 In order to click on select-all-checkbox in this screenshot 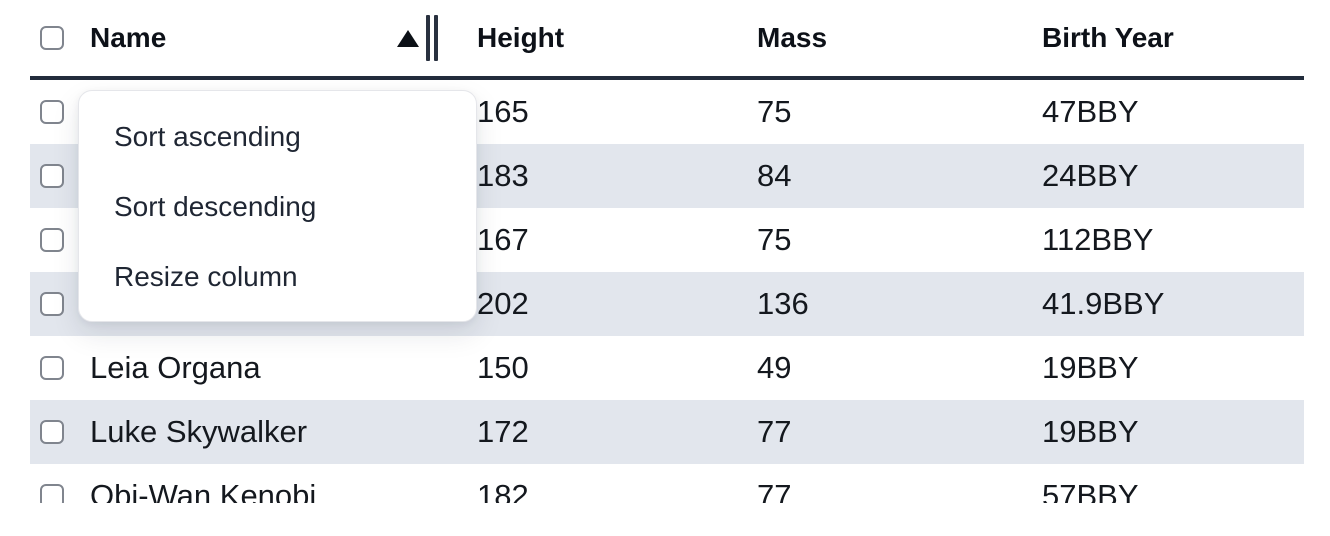, I will do `click(52, 38)`.